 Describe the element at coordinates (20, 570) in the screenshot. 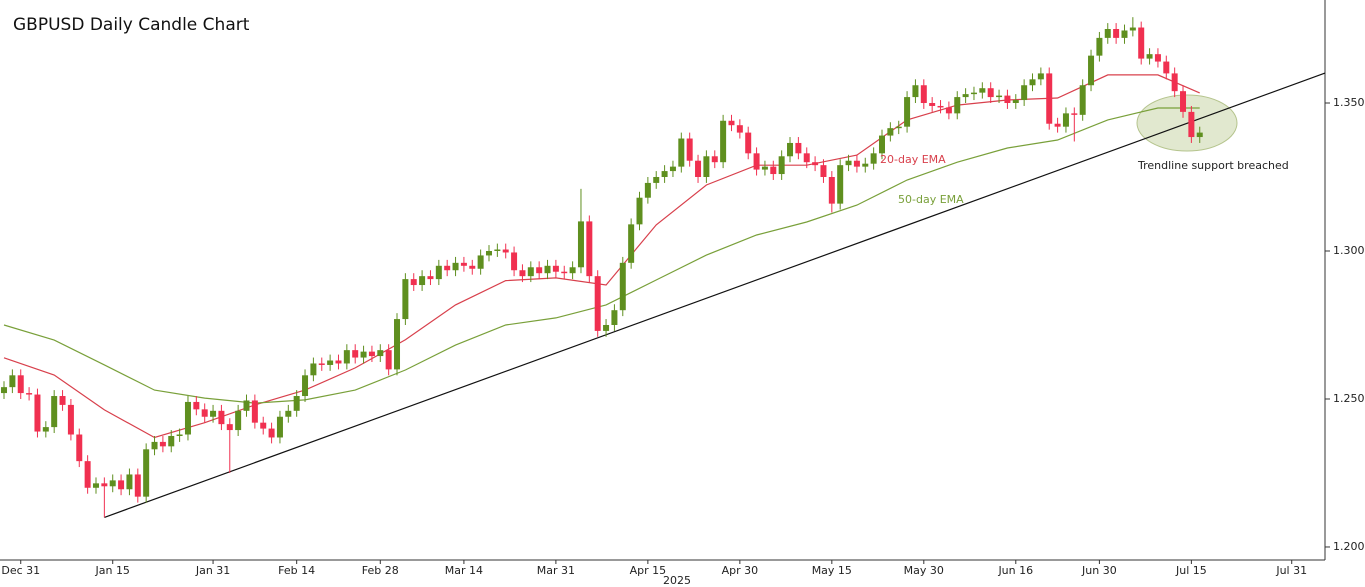

I see `x-tick-label: Dec 31` at that location.